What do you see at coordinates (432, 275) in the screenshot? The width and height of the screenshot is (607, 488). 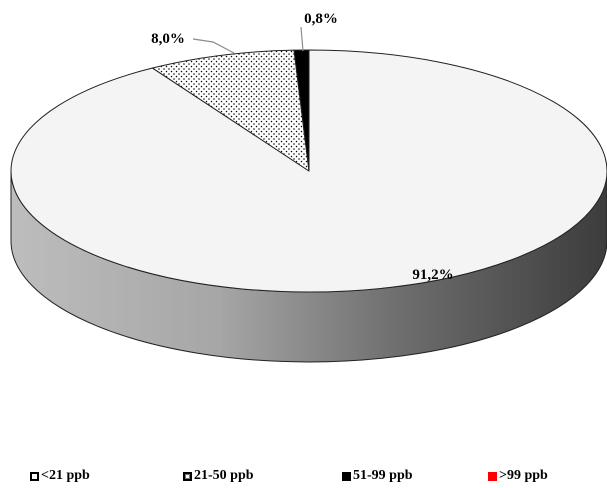 I see `data-label: 91,2%` at bounding box center [432, 275].